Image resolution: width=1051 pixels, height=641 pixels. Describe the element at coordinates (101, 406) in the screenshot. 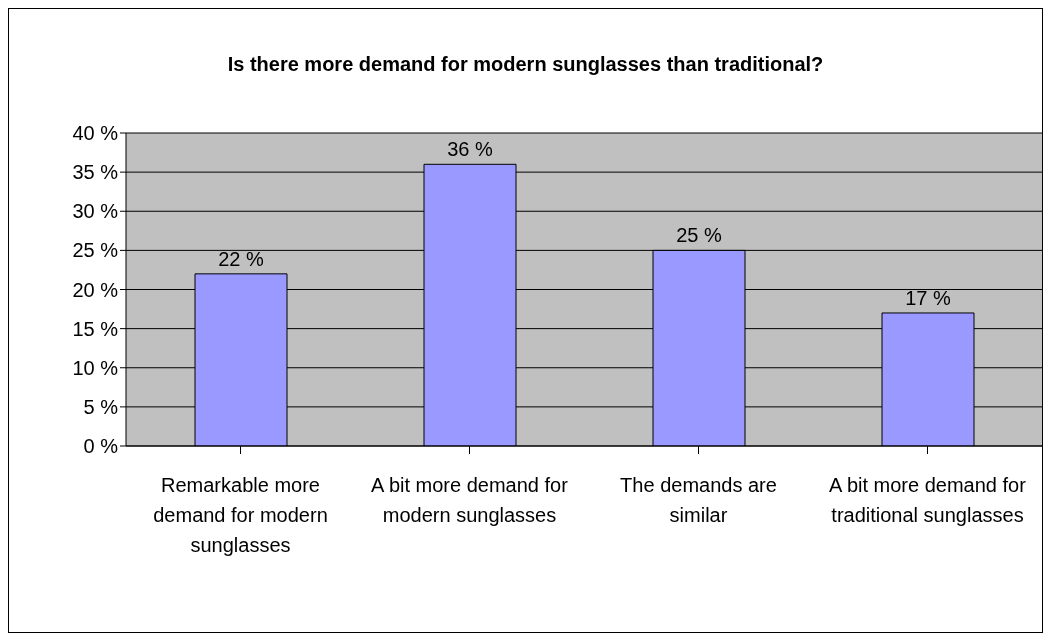

I see `y-tick-label: 5 %` at that location.